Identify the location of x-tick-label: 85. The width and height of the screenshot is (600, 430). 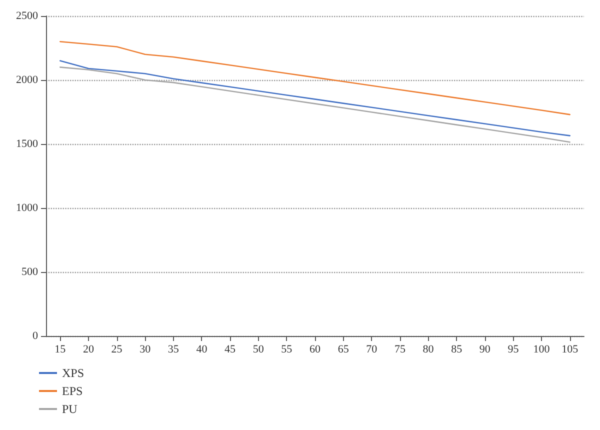
(457, 350).